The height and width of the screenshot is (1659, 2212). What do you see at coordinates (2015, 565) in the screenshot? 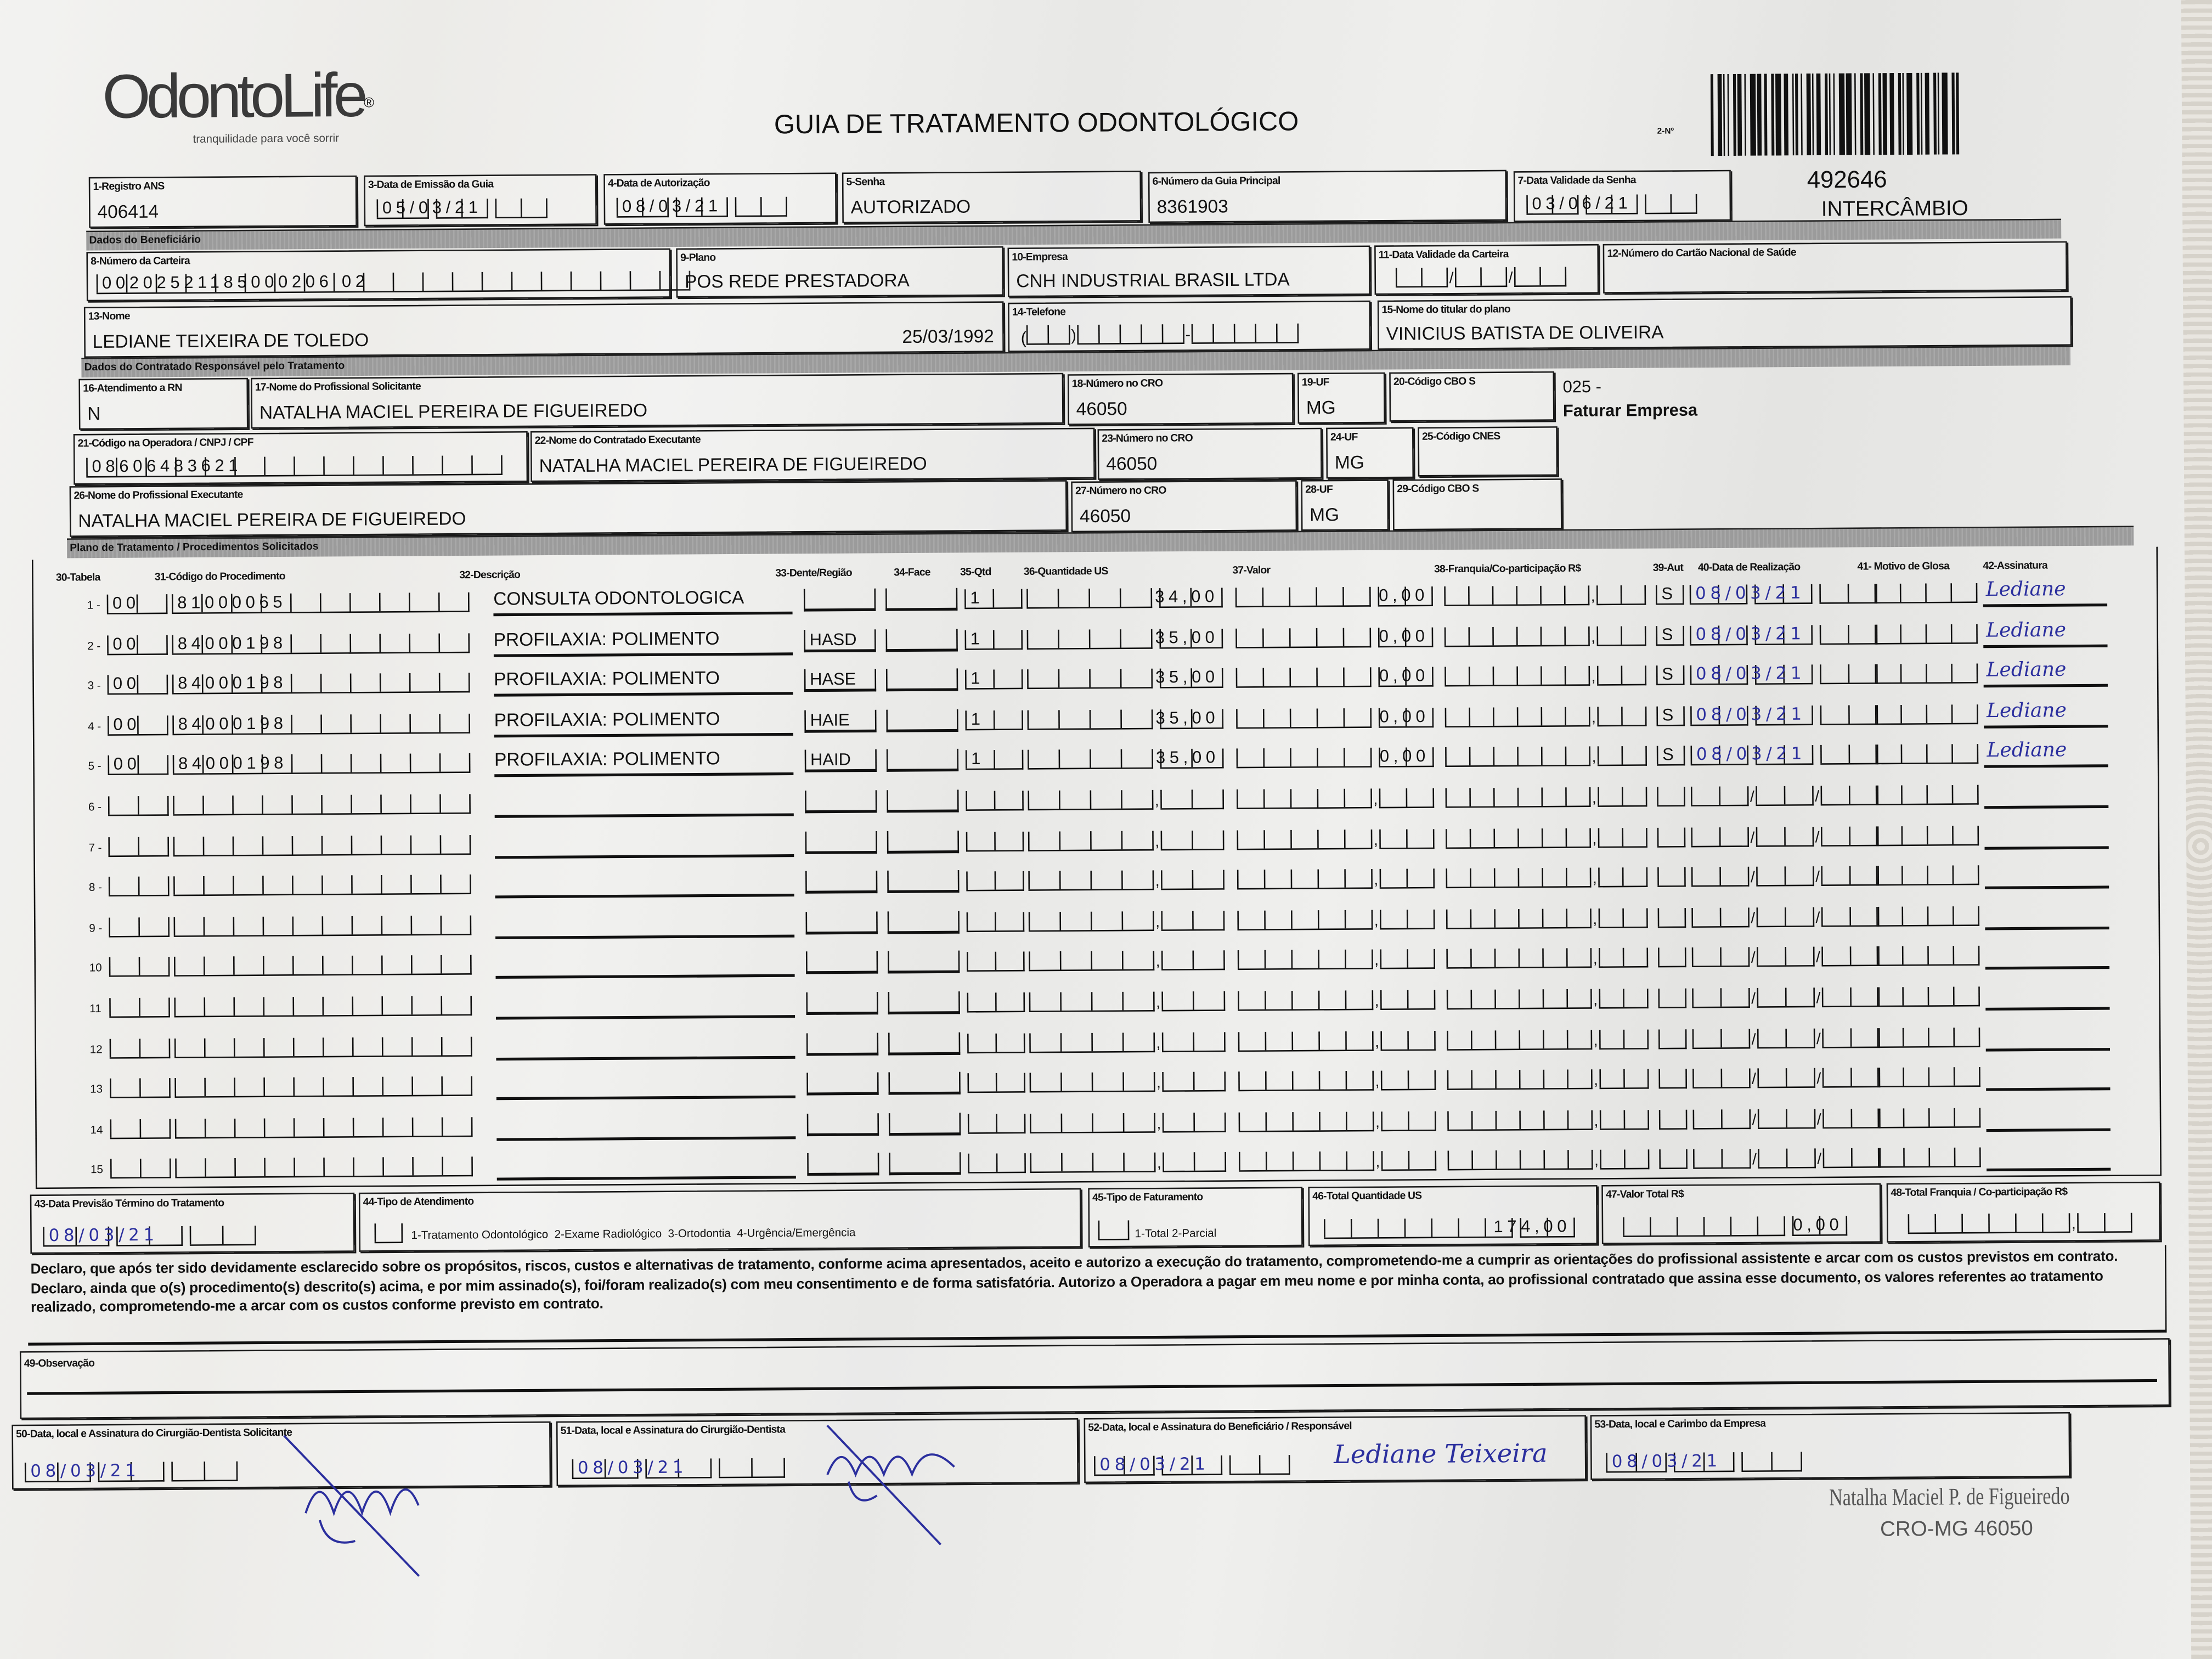
I see `col-header: 42-Assinatura` at bounding box center [2015, 565].